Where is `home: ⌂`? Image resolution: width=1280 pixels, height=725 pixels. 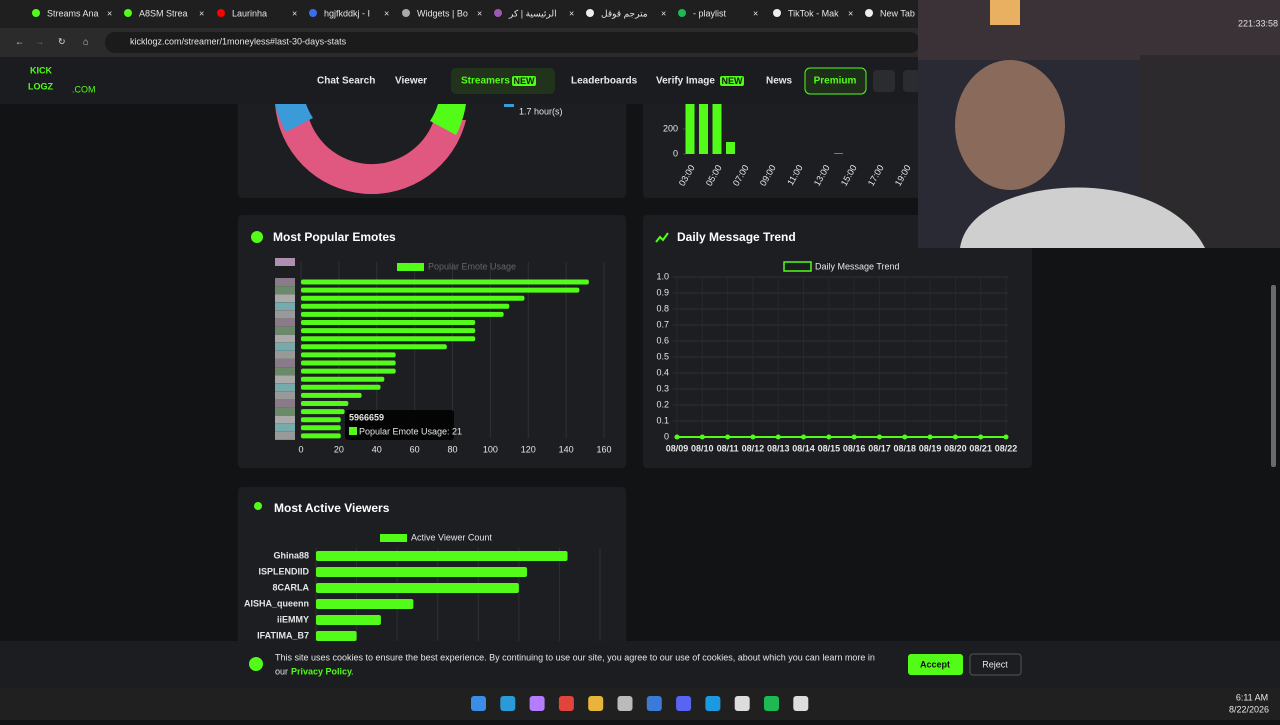
home: ⌂ is located at coordinates (85, 41).